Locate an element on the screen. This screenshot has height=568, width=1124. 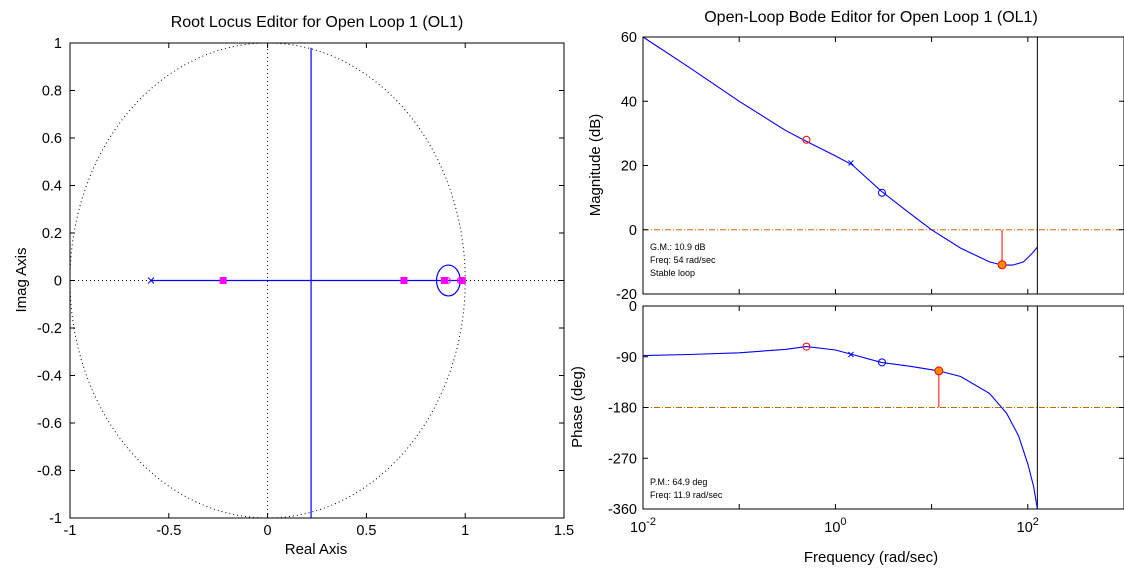
root-locus-ytick-label: 0.2 is located at coordinates (52, 234).